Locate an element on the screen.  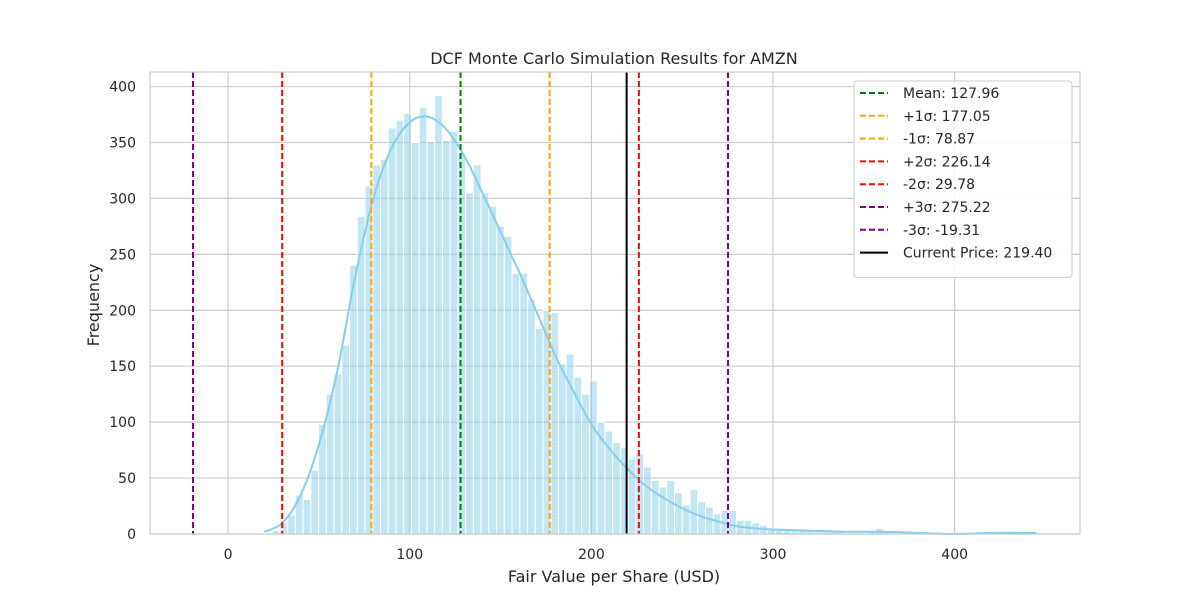
legend-label: -3σ: -19.31 is located at coordinates (941, 231).